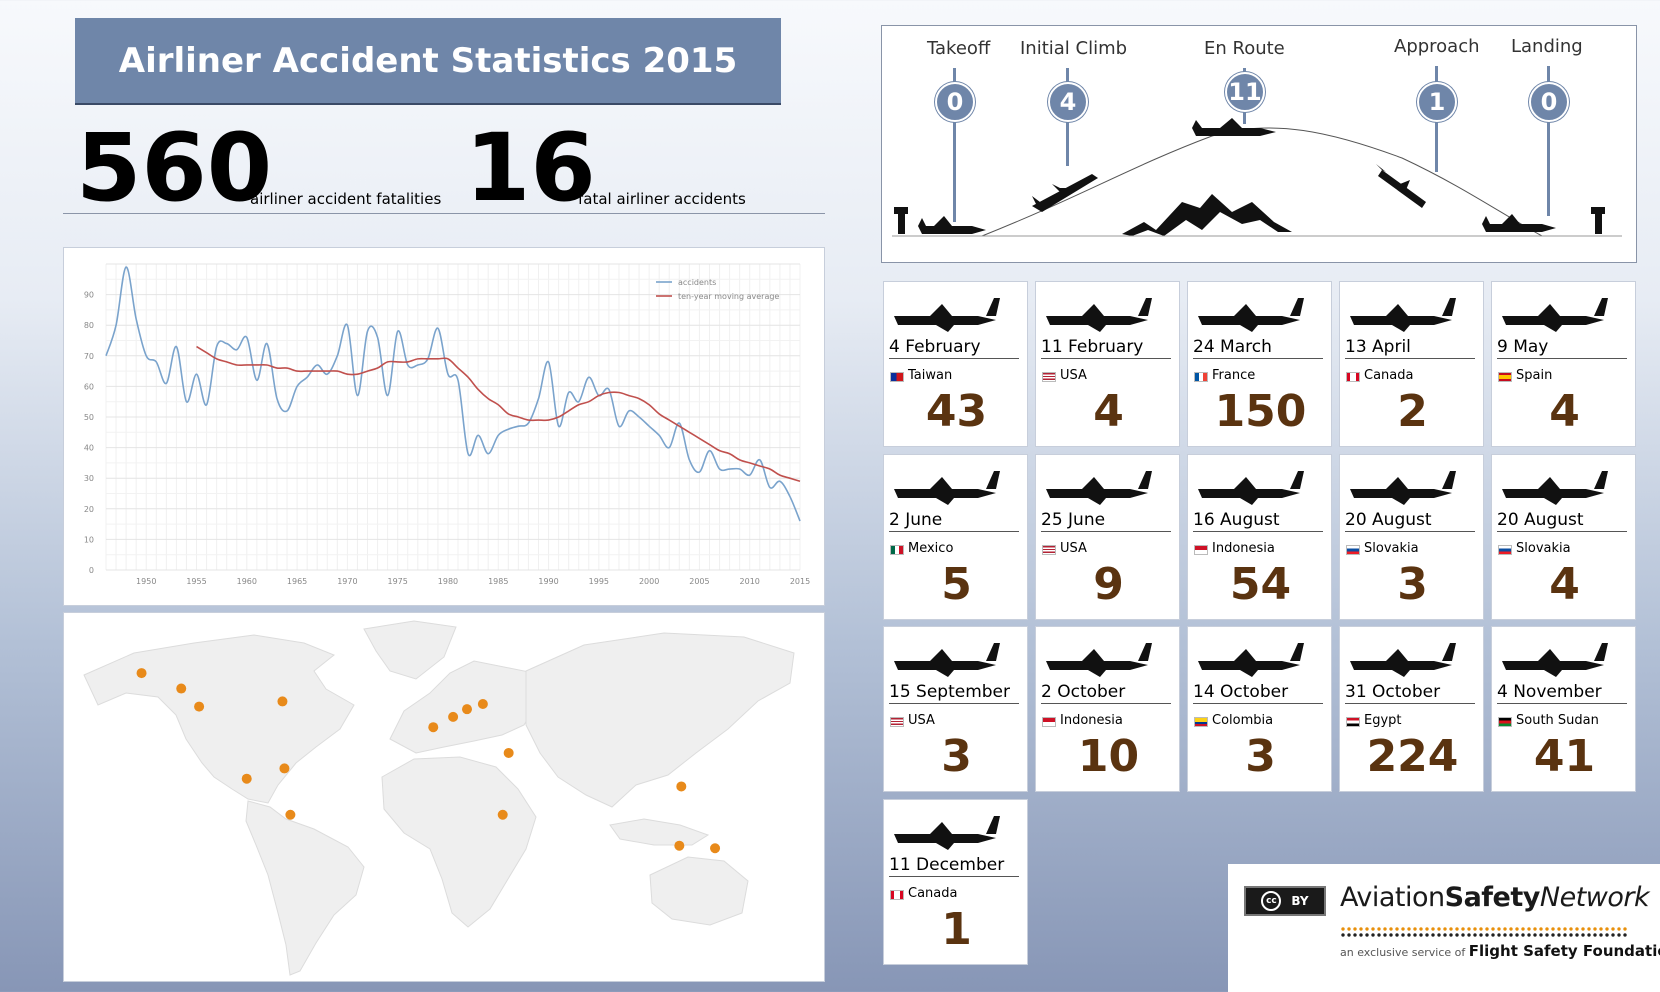 This screenshot has width=1660, height=992. What do you see at coordinates (954, 521) in the screenshot?
I see `accident-date: 2 June` at bounding box center [954, 521].